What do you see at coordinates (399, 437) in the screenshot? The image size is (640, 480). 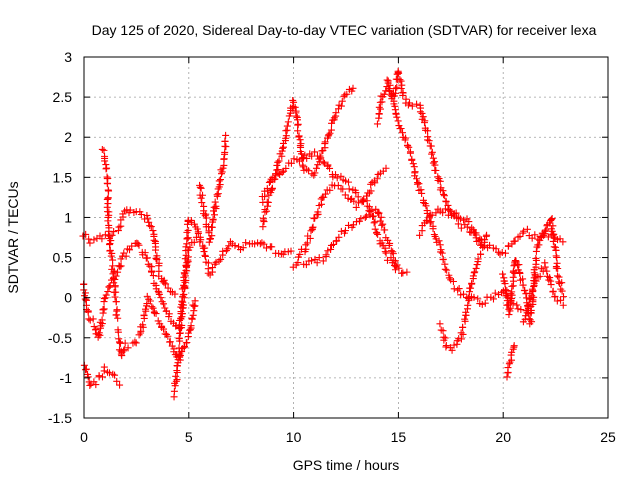 I see `x-tick-label: 15` at bounding box center [399, 437].